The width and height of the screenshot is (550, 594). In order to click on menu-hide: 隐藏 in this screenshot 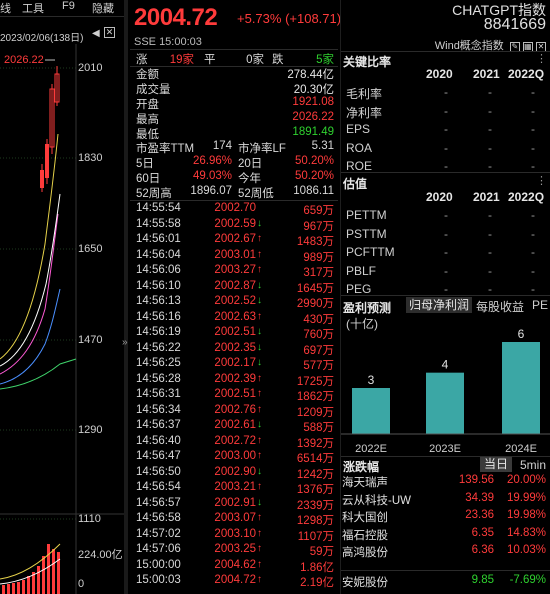, I will do `click(103, 9)`.